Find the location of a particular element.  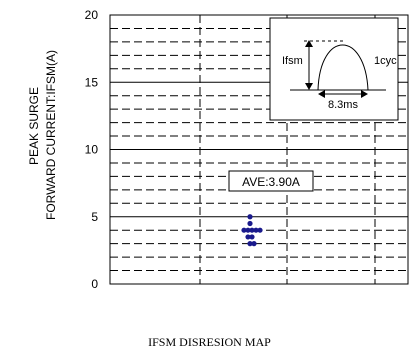

inset-time-arrowhead-left is located at coordinates (321, 94).